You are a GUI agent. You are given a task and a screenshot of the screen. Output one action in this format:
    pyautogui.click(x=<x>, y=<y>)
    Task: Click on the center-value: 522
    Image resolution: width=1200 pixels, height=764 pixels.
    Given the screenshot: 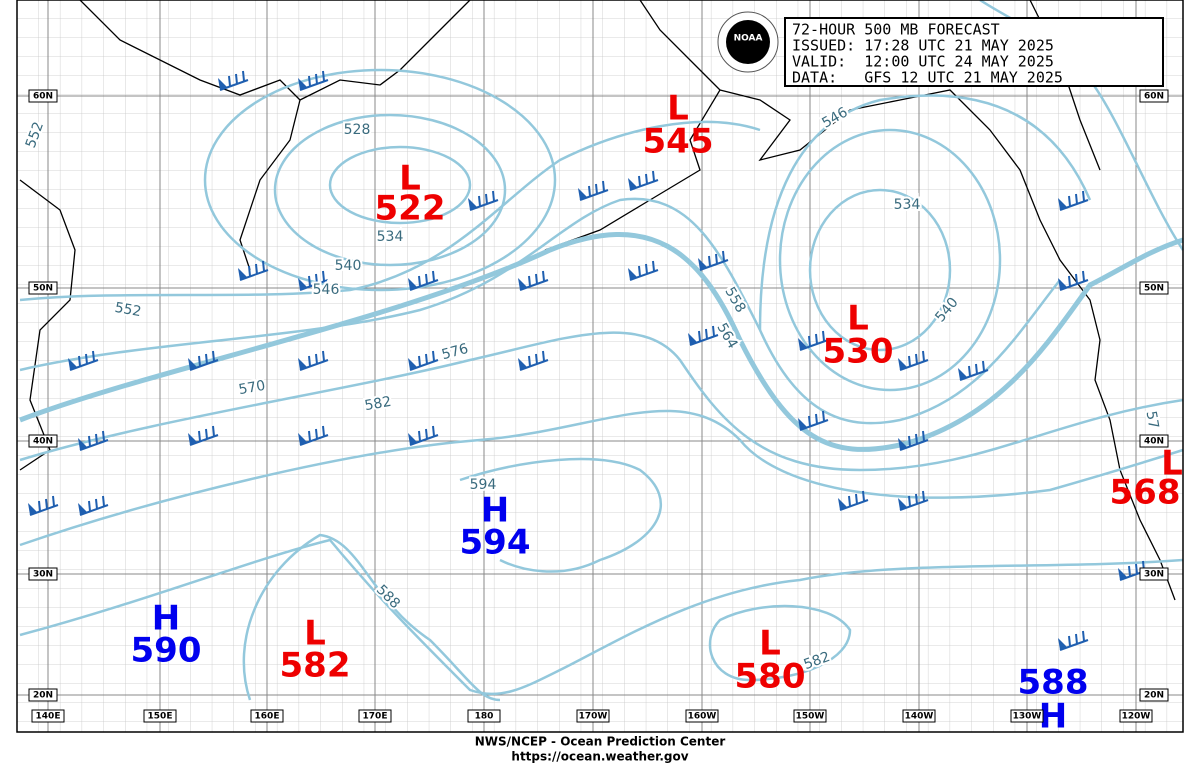 What is the action you would take?
    pyautogui.click(x=410, y=209)
    